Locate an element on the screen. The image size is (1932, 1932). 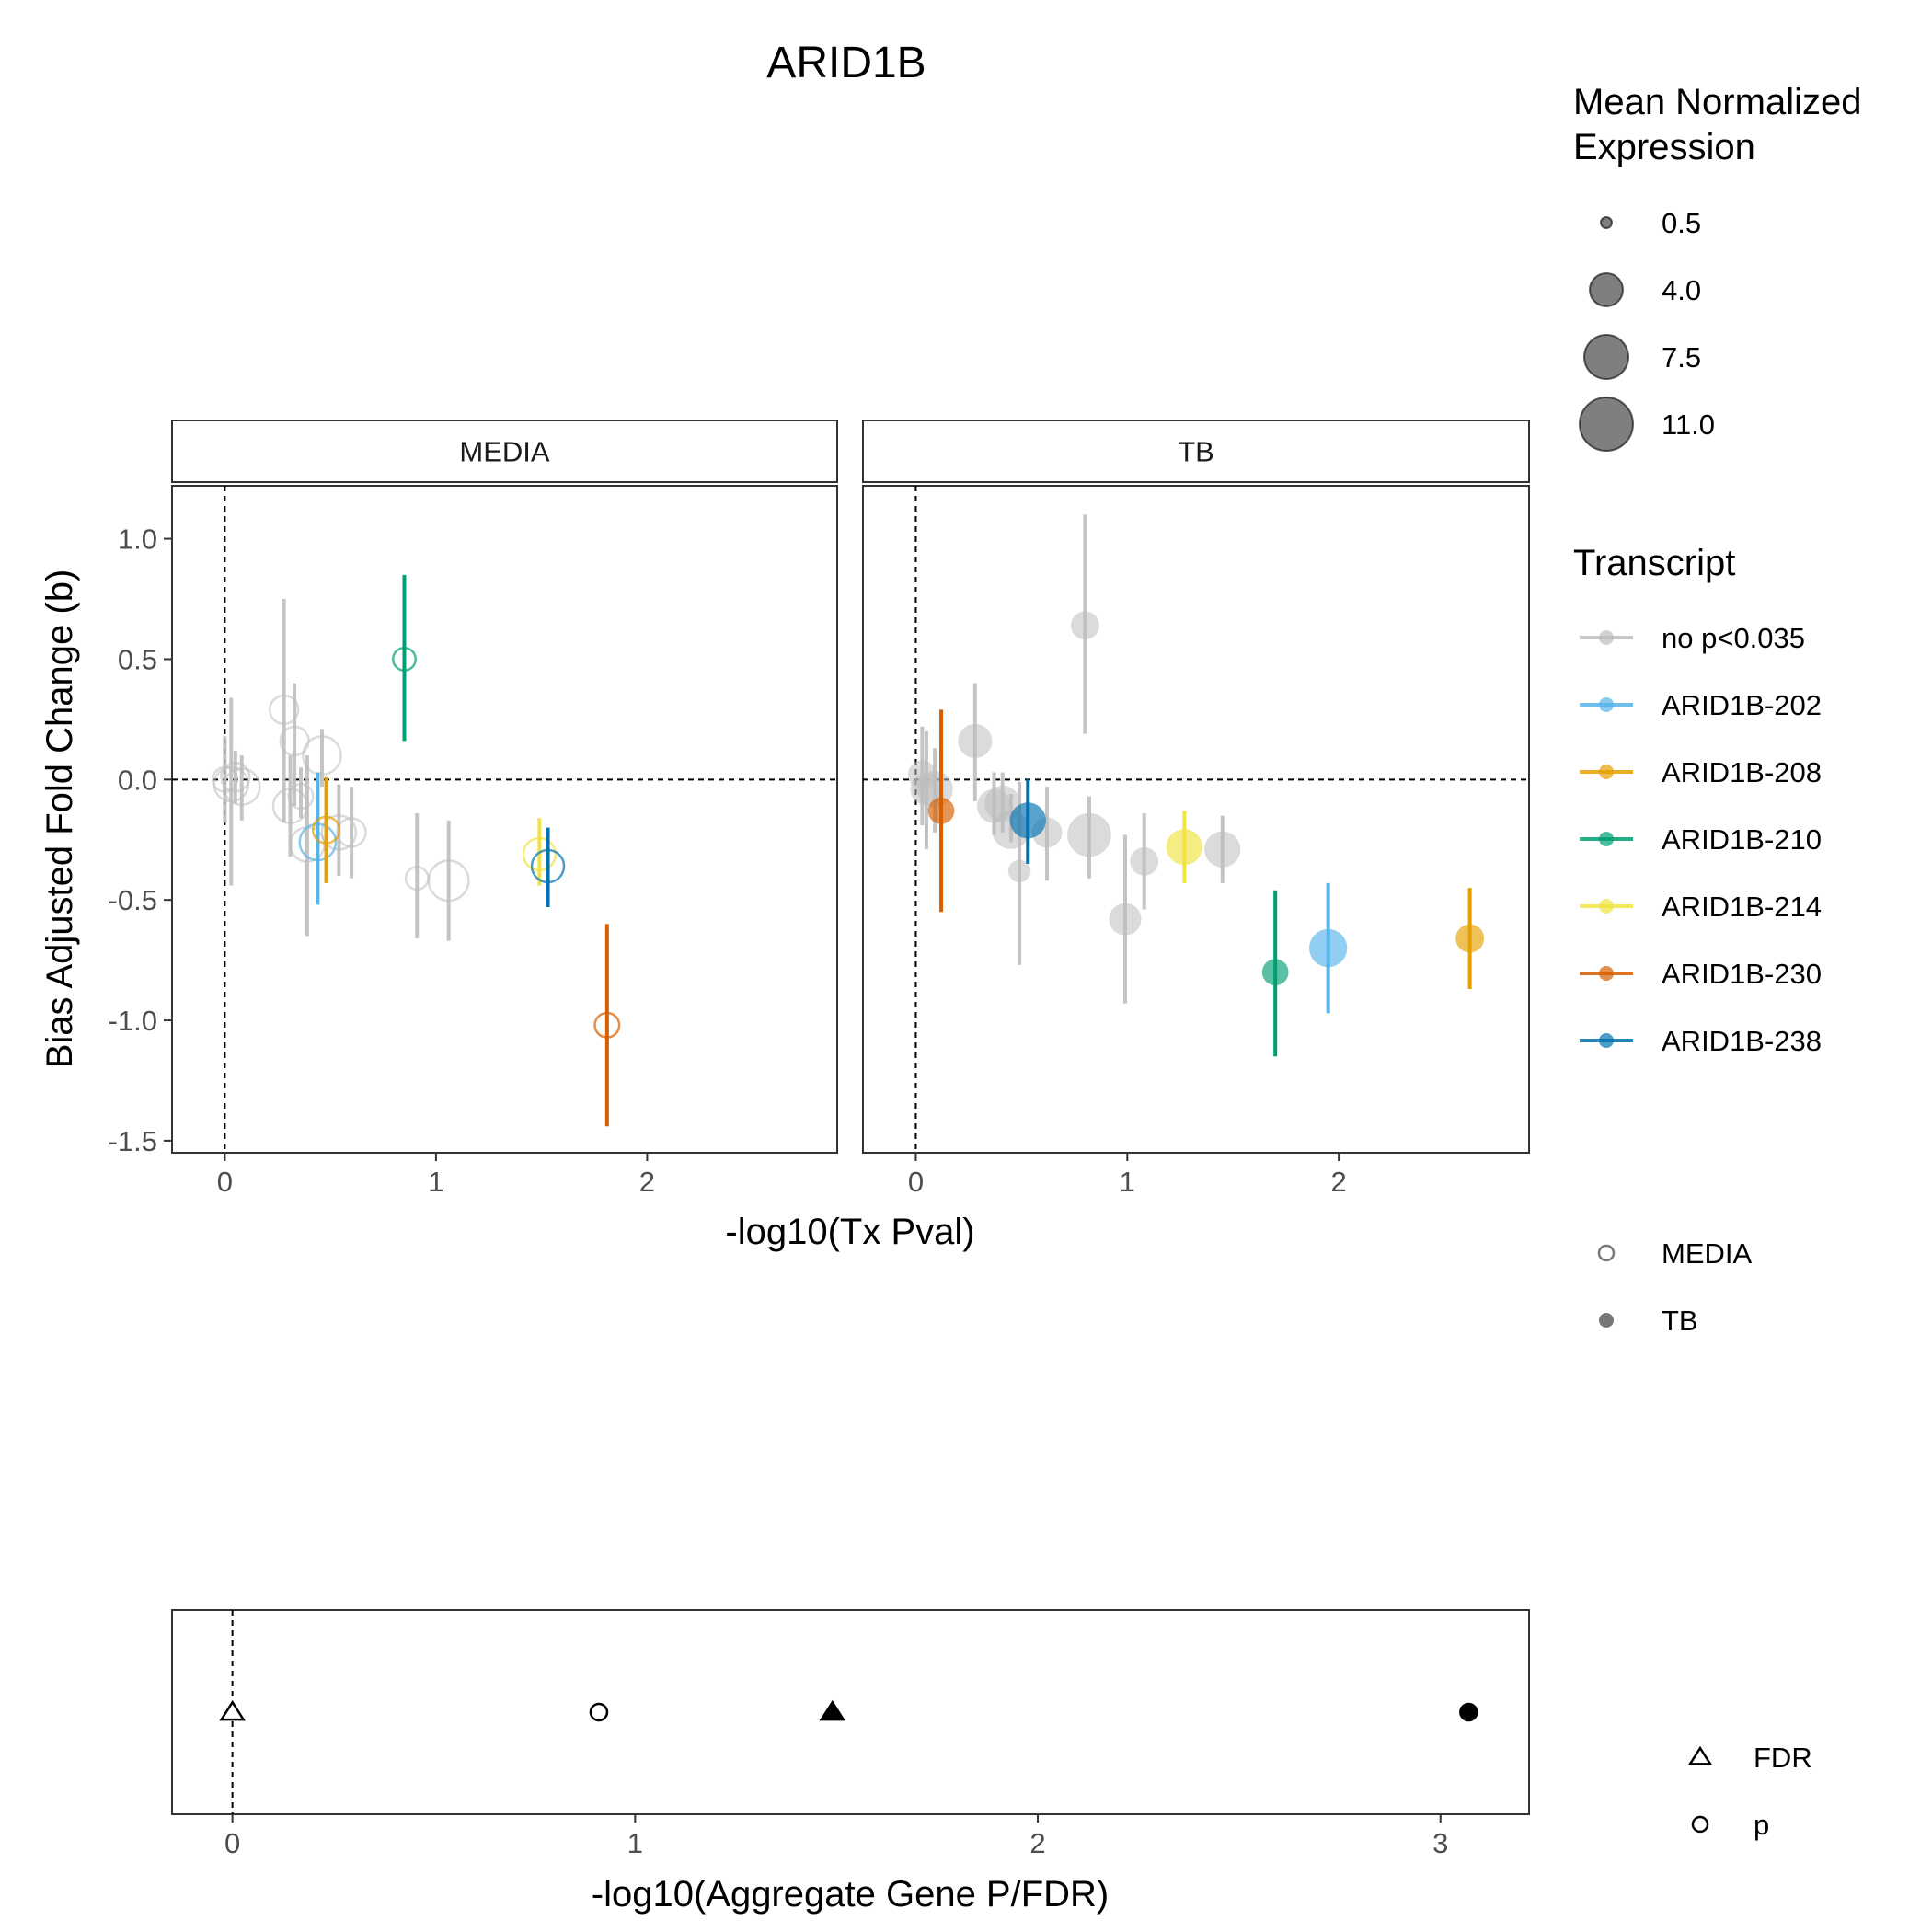
legend-transcript-label: ARID1B-230 is located at coordinates (1742, 974).